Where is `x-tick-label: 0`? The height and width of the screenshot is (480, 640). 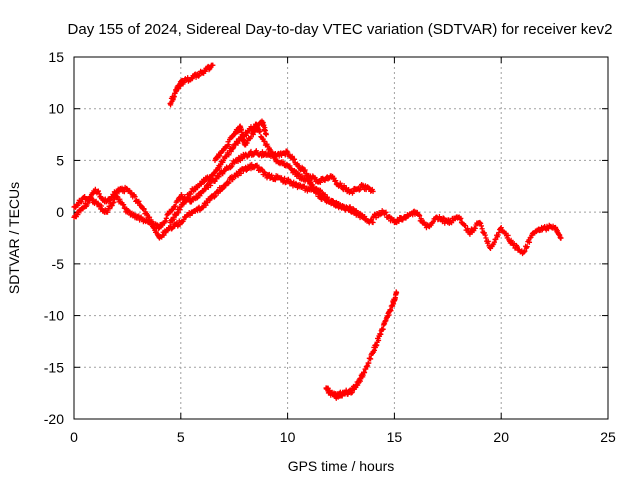 x-tick-label: 0 is located at coordinates (74, 437).